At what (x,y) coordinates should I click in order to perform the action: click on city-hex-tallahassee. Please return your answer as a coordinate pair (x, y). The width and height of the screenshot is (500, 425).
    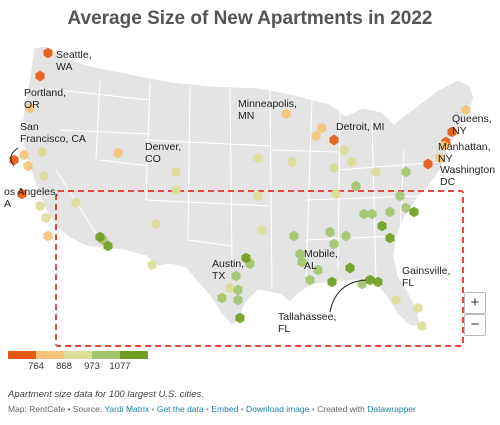
    Looking at the image, I should click on (370, 280).